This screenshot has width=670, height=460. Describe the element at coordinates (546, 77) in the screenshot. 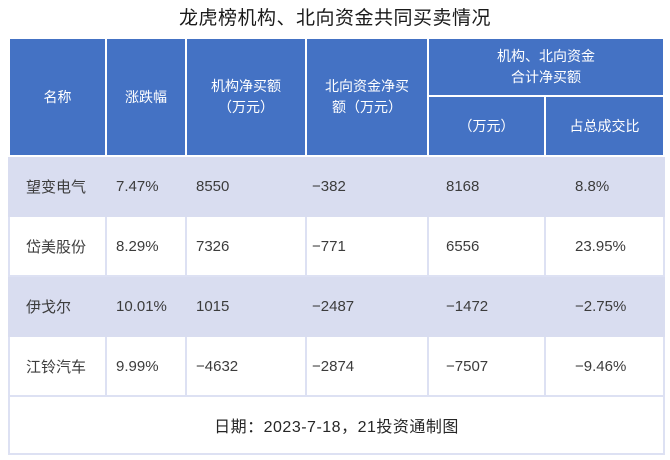

I see `header-line: 合计净买额` at that location.